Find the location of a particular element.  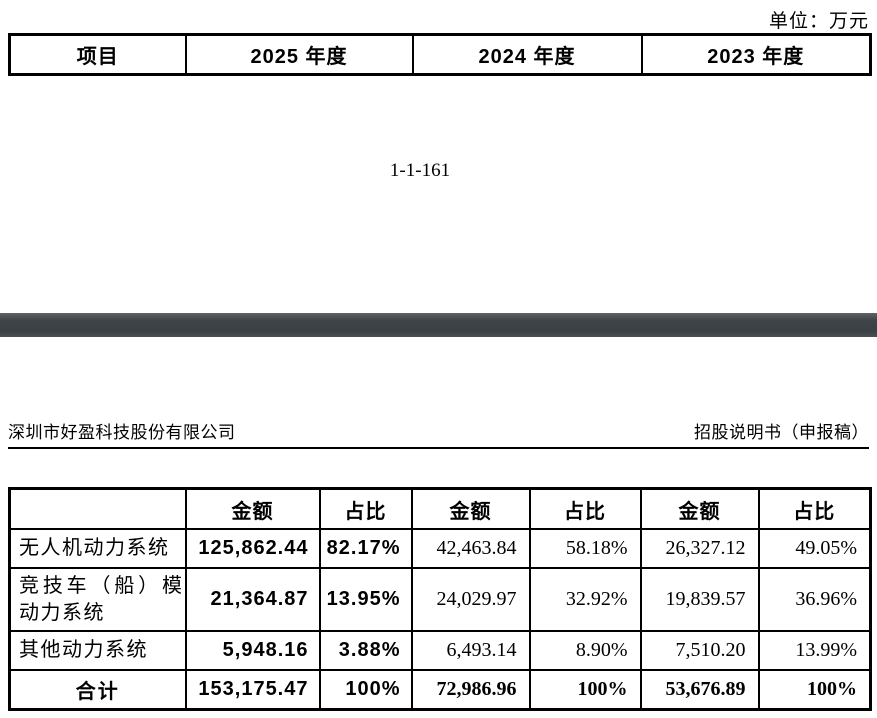

category-line-2: 动力系统 is located at coordinates (62, 612).